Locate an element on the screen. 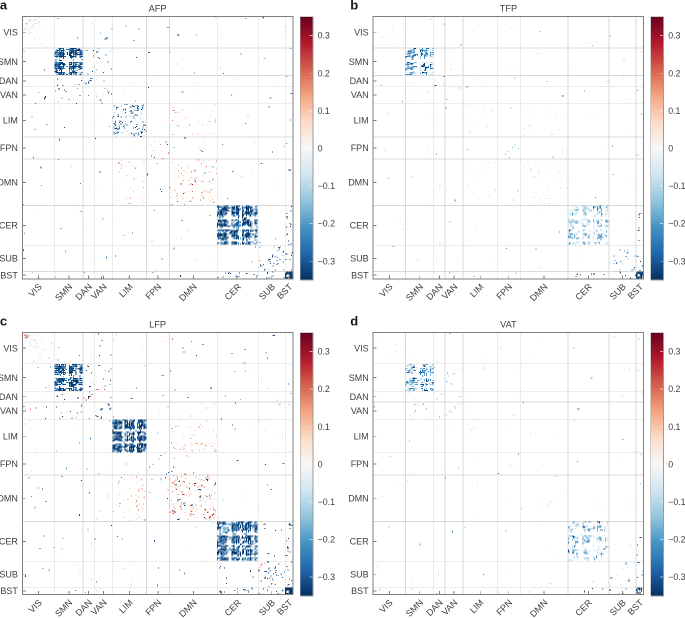  svg-text: a is located at coordinates (4, 6).